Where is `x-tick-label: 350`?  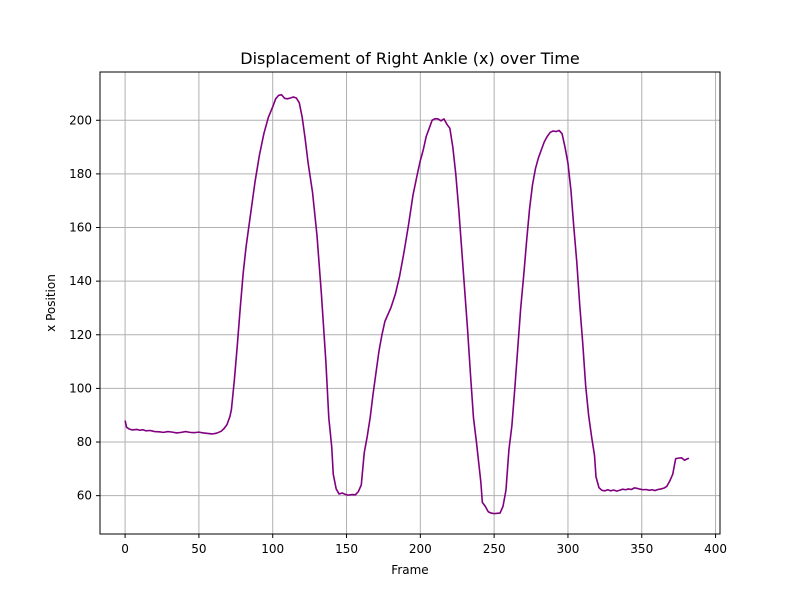
x-tick-label: 350 is located at coordinates (641, 549).